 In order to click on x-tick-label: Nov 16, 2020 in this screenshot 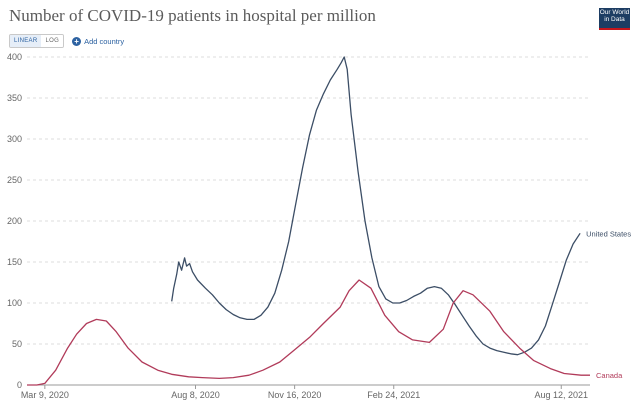, I will do `click(295, 395)`.